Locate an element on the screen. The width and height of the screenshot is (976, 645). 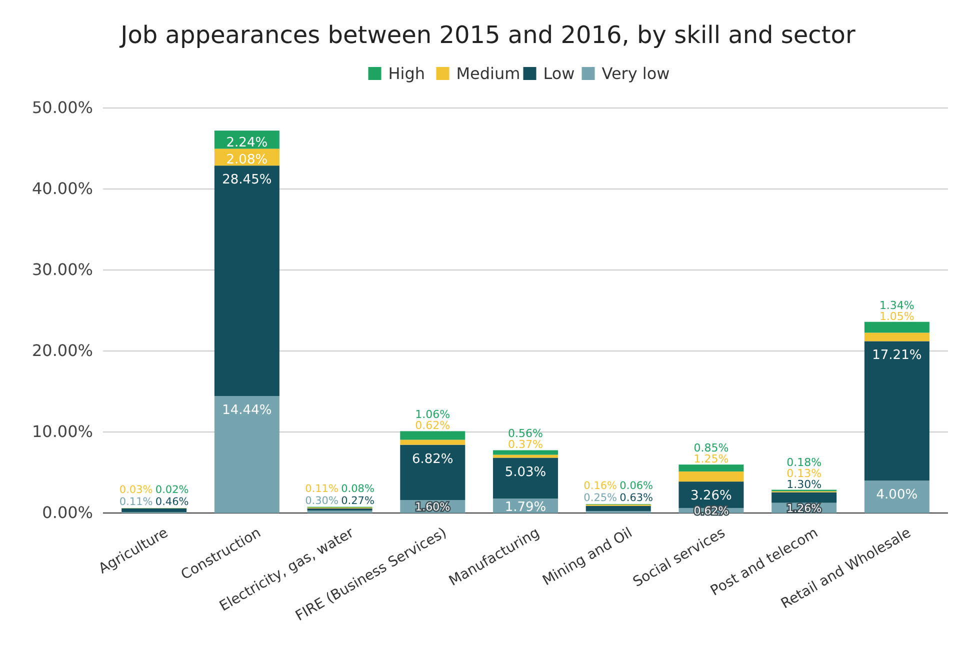
y-tick-label: 20.00% is located at coordinates (62, 350).